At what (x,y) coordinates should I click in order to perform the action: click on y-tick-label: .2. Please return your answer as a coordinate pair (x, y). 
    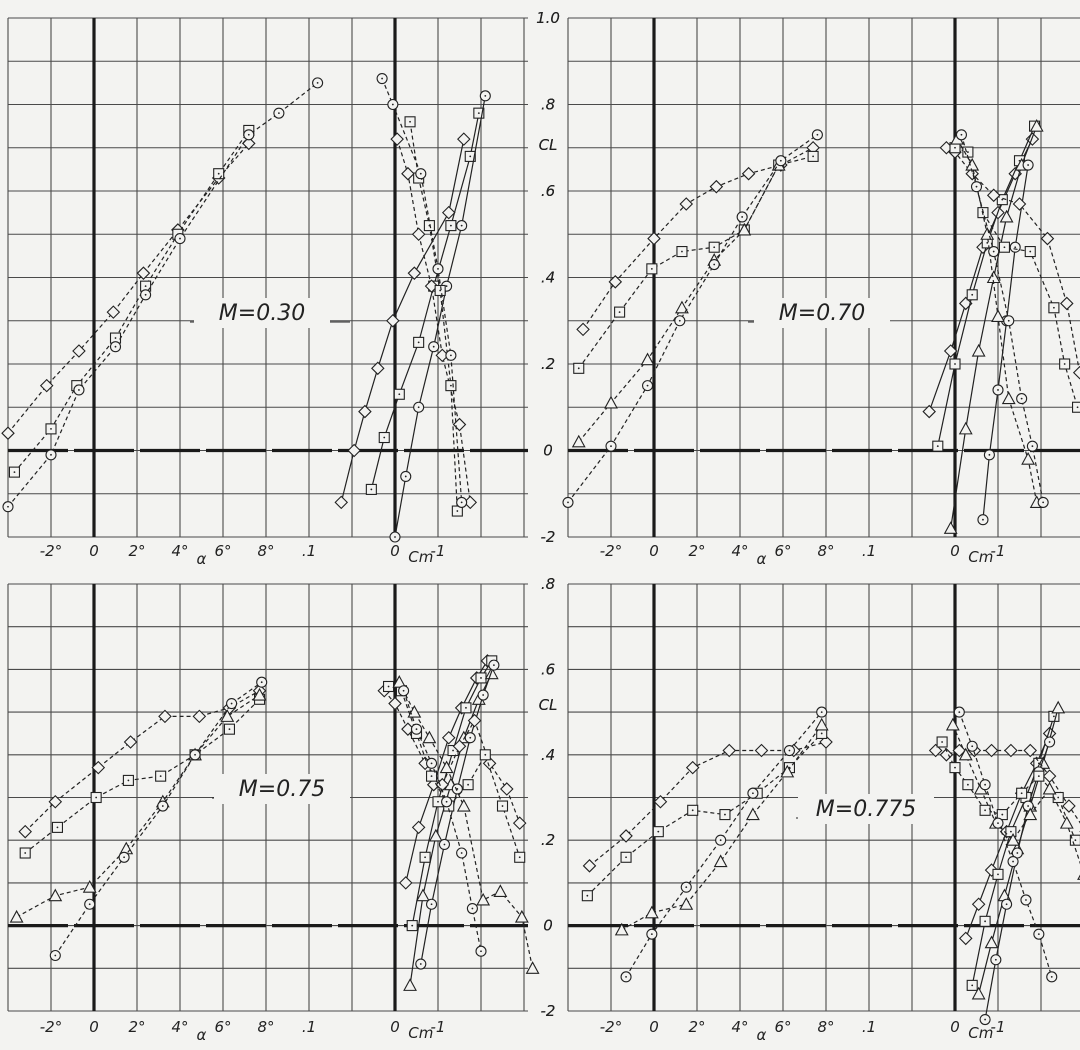
    Looking at the image, I should click on (548, 364).